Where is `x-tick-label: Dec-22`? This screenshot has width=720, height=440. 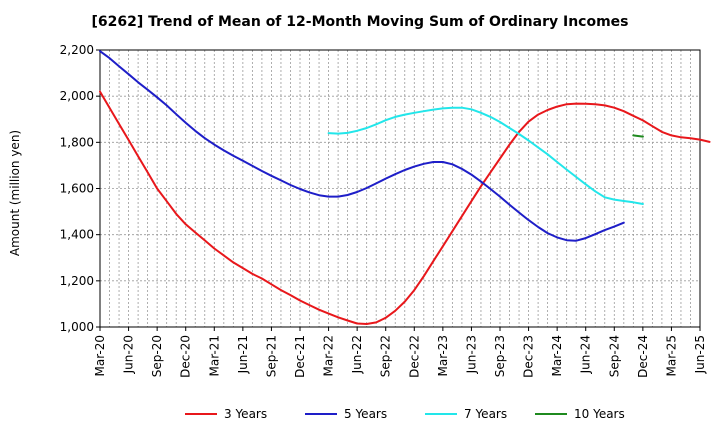
x-tick-label: Dec-22 is located at coordinates (414, 356).